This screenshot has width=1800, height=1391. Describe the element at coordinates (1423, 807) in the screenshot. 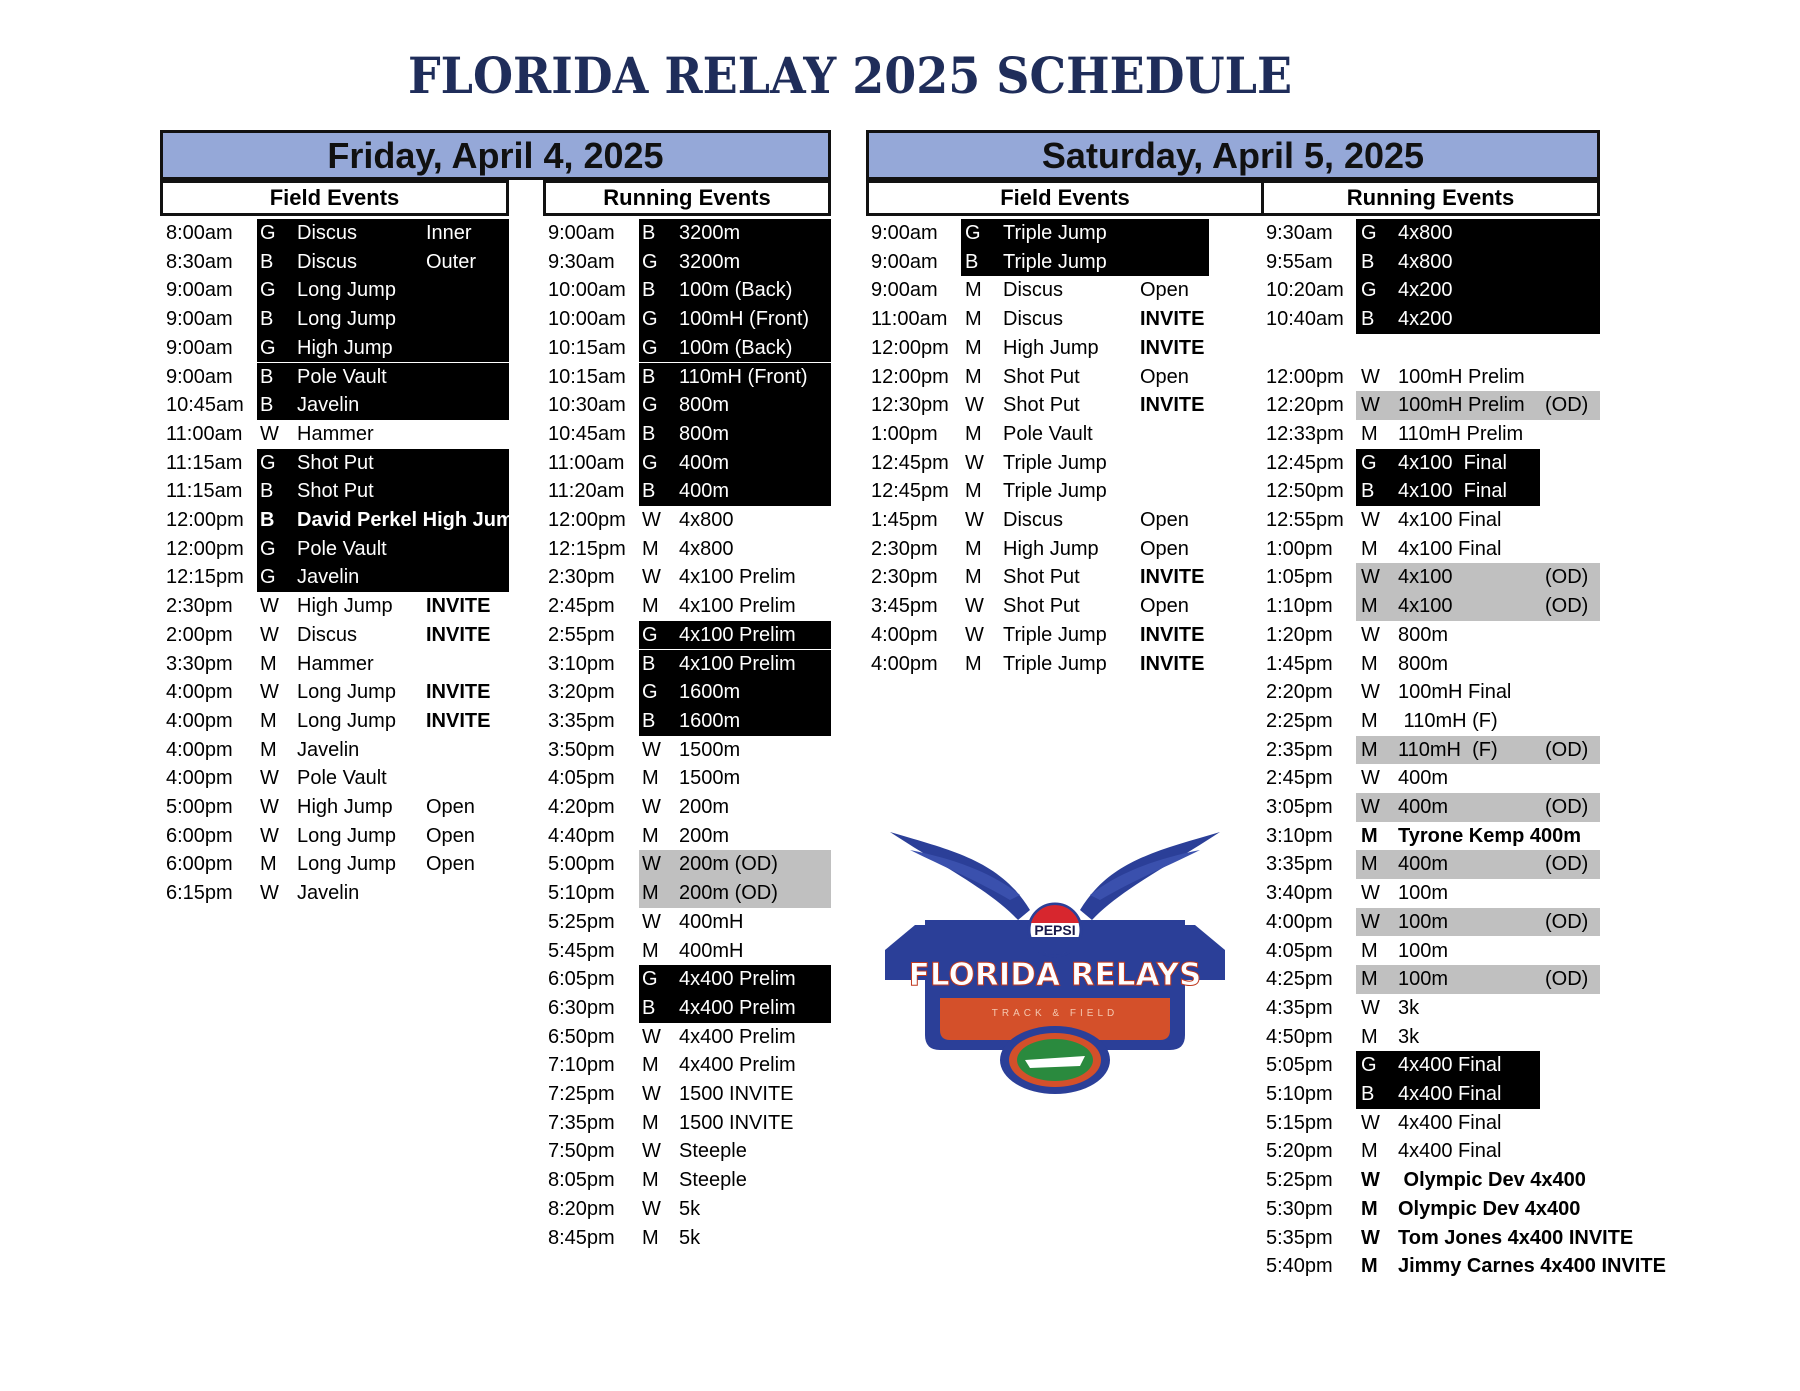

I see `event-name: 400m` at that location.